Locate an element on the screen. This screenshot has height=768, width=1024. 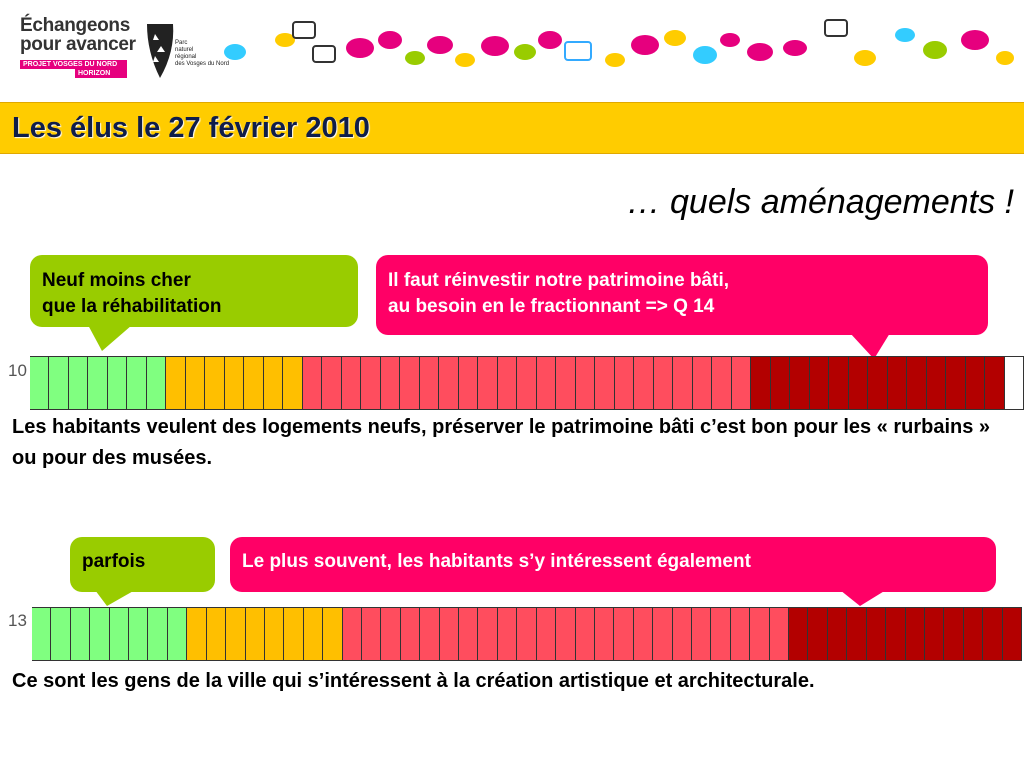
bubble-left-2: parfois is located at coordinates (142, 564).